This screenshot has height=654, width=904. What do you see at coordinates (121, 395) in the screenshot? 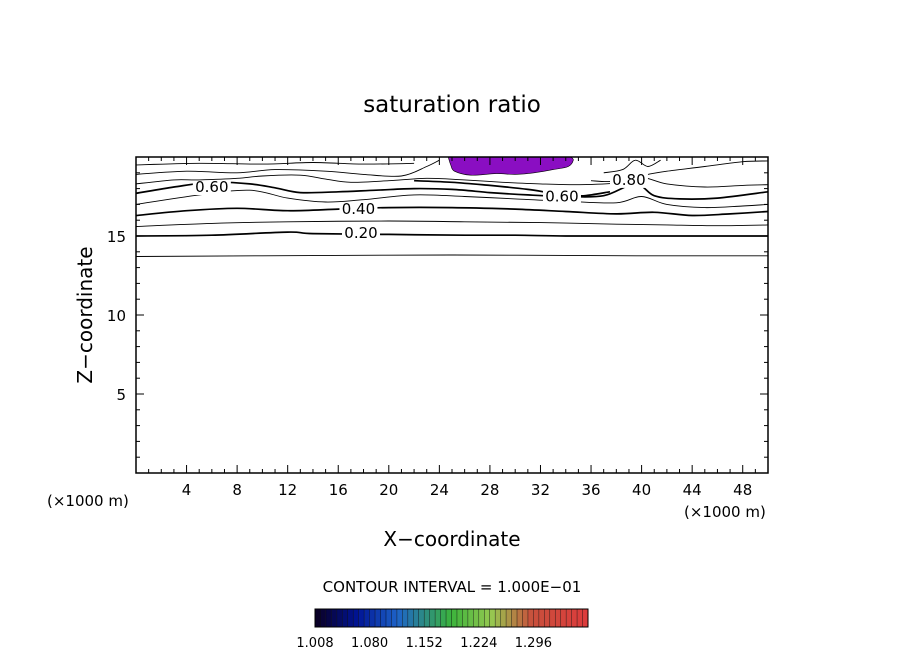
I see `y-tick-label: 5` at bounding box center [121, 395].